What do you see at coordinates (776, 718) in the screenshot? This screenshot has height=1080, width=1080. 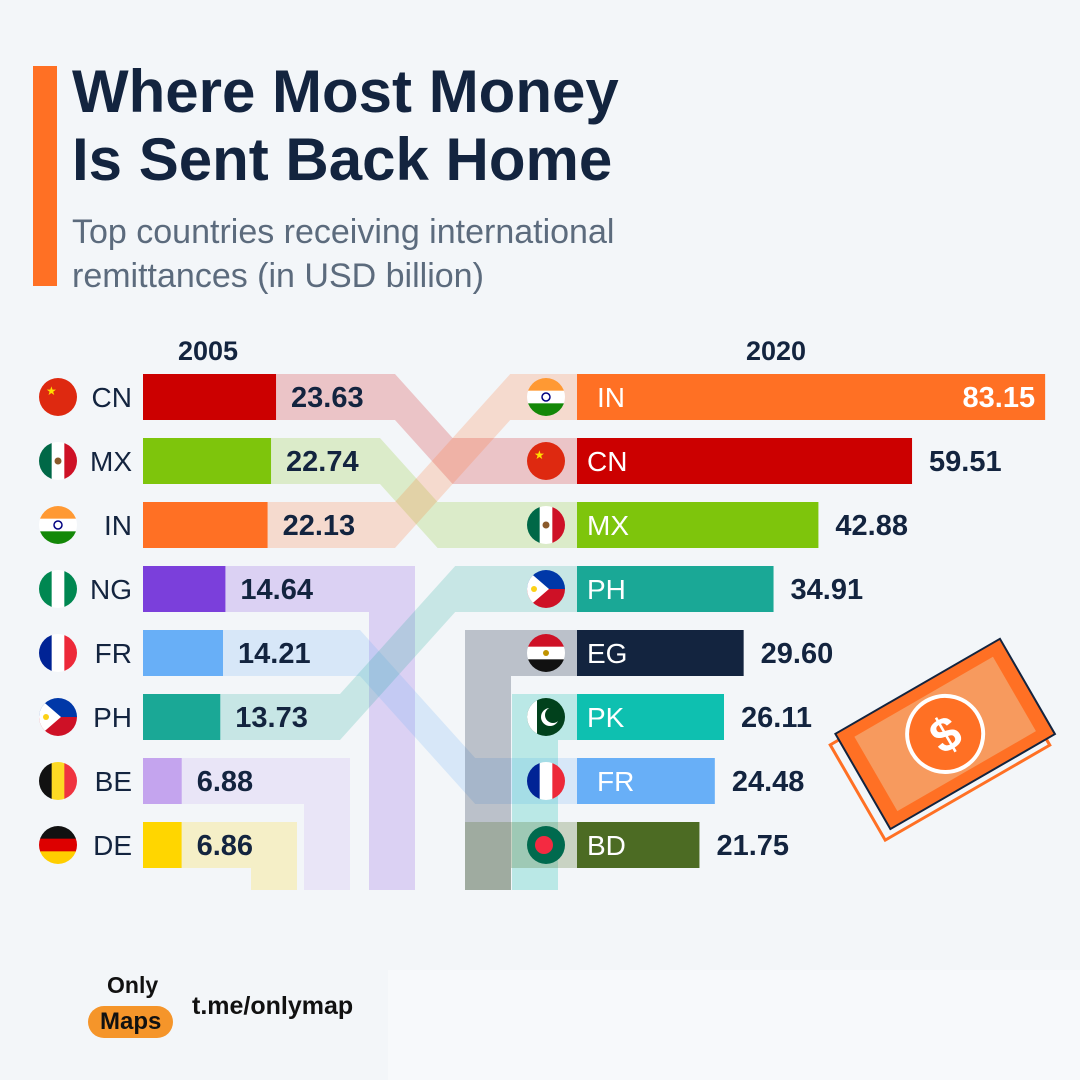 I see `value-2020-pk: 26.11` at bounding box center [776, 718].